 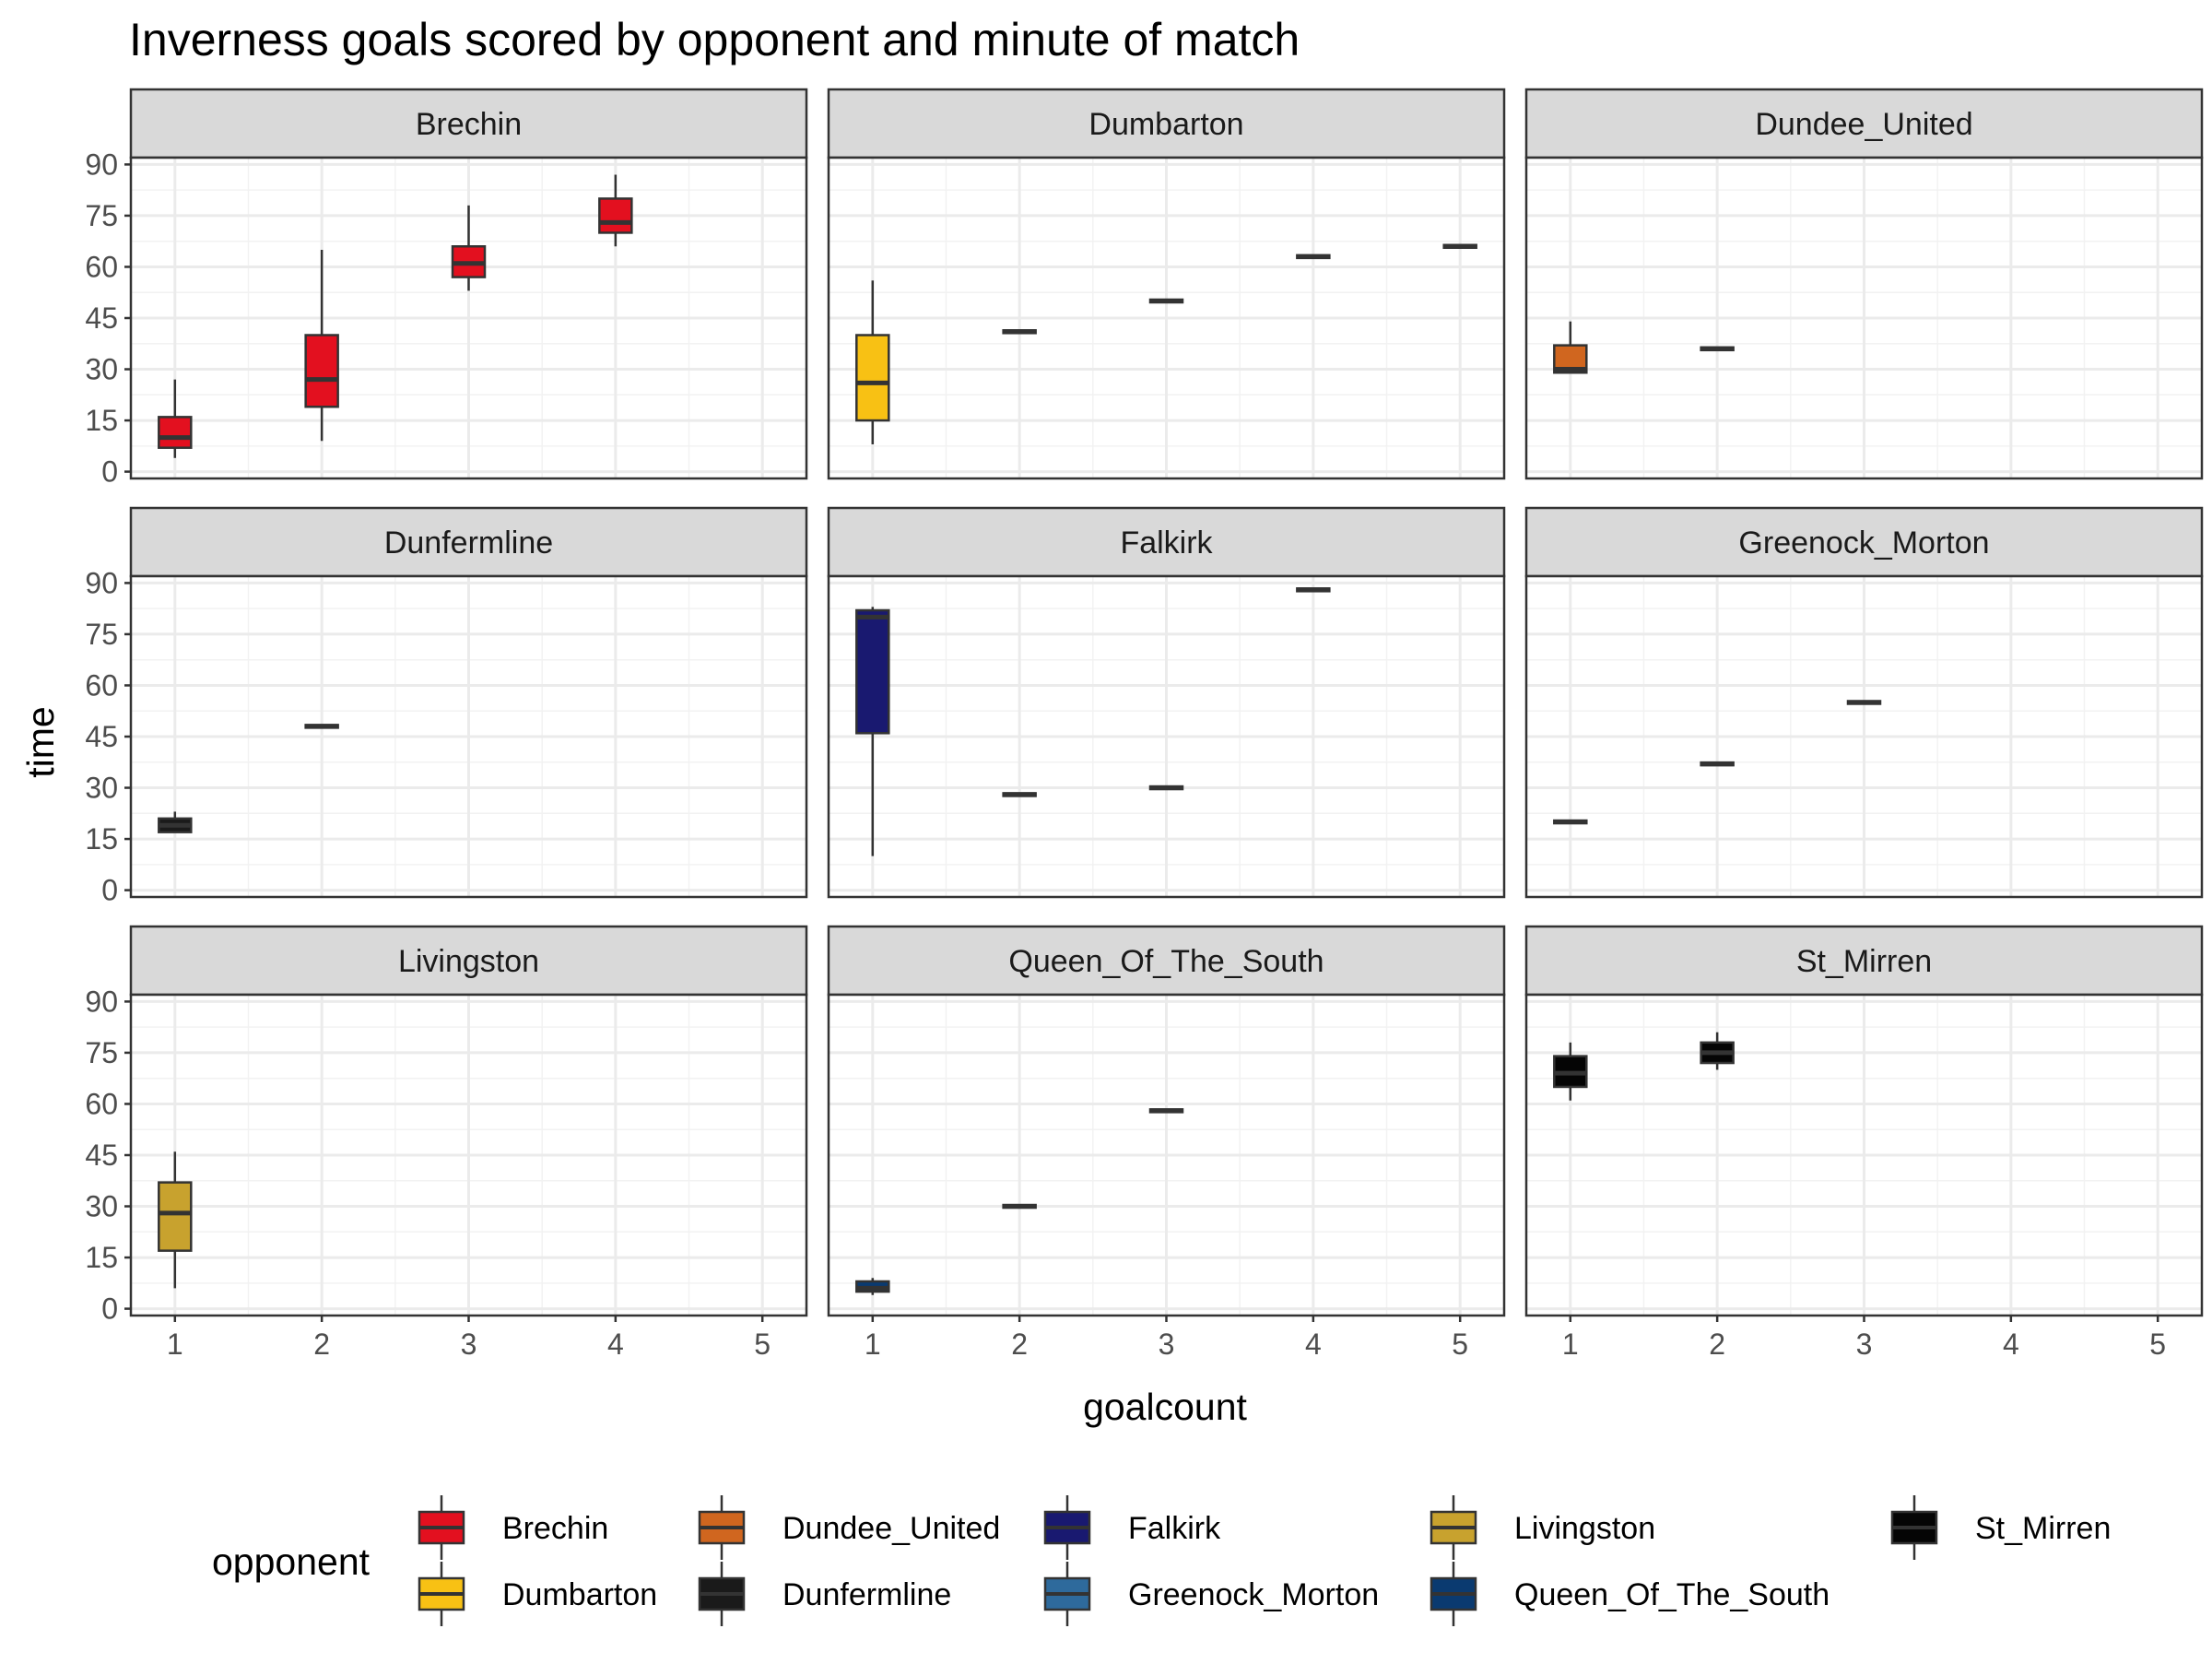 I want to click on facet-strip-label: Dundee_United, so click(x=1863, y=124).